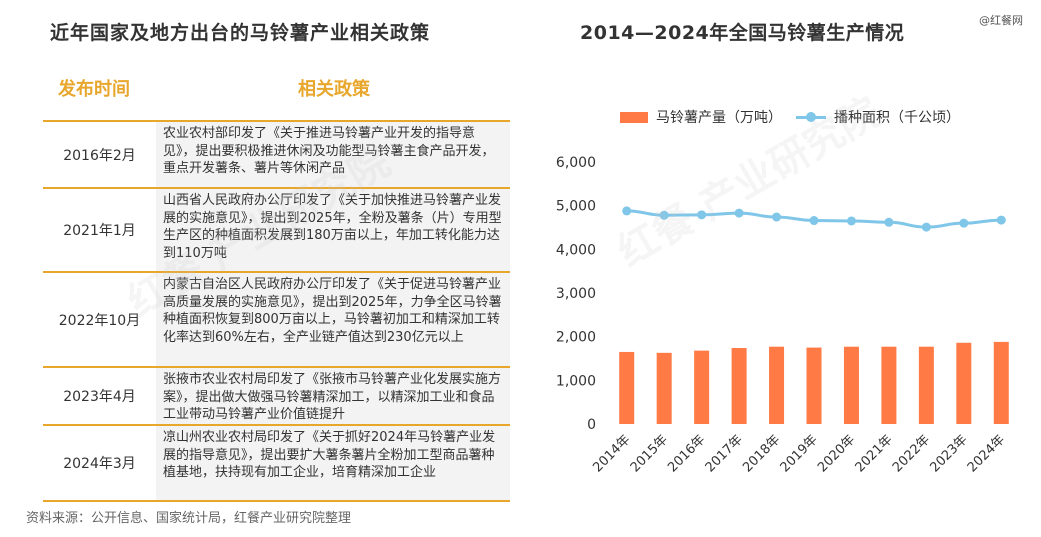 The width and height of the screenshot is (1041, 537). I want to click on point-2018年, so click(777, 217).